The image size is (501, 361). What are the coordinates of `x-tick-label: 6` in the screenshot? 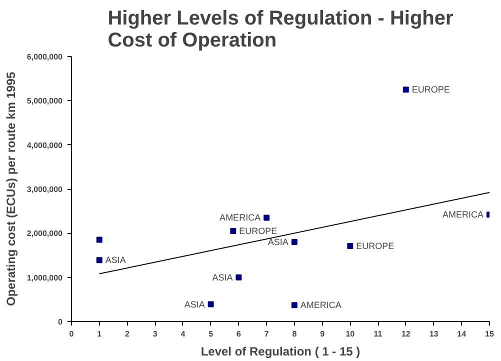 It's located at (239, 334).